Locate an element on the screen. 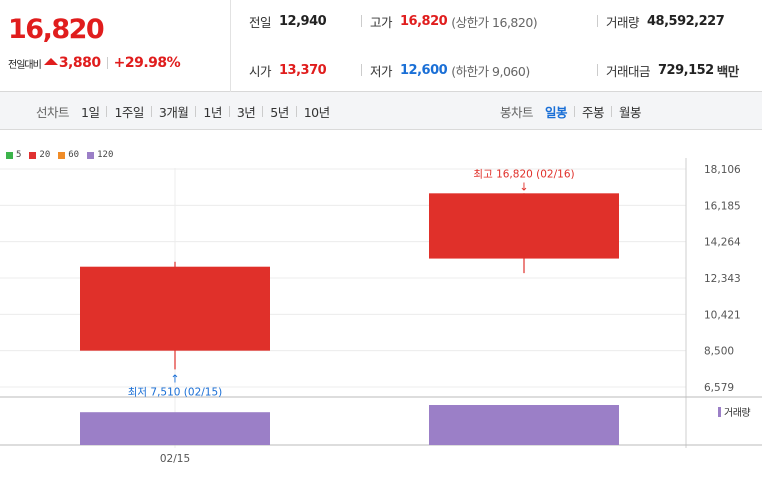 This screenshot has width=762, height=478. volume-legend: 거래량 is located at coordinates (734, 411).